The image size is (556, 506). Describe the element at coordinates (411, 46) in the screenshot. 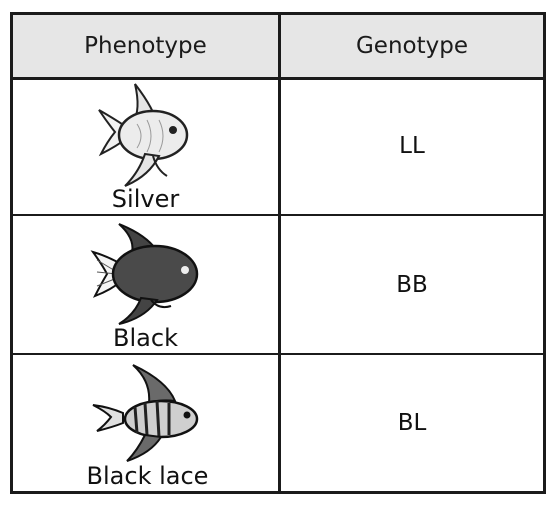

I see `header-genotype: Genotype` at that location.